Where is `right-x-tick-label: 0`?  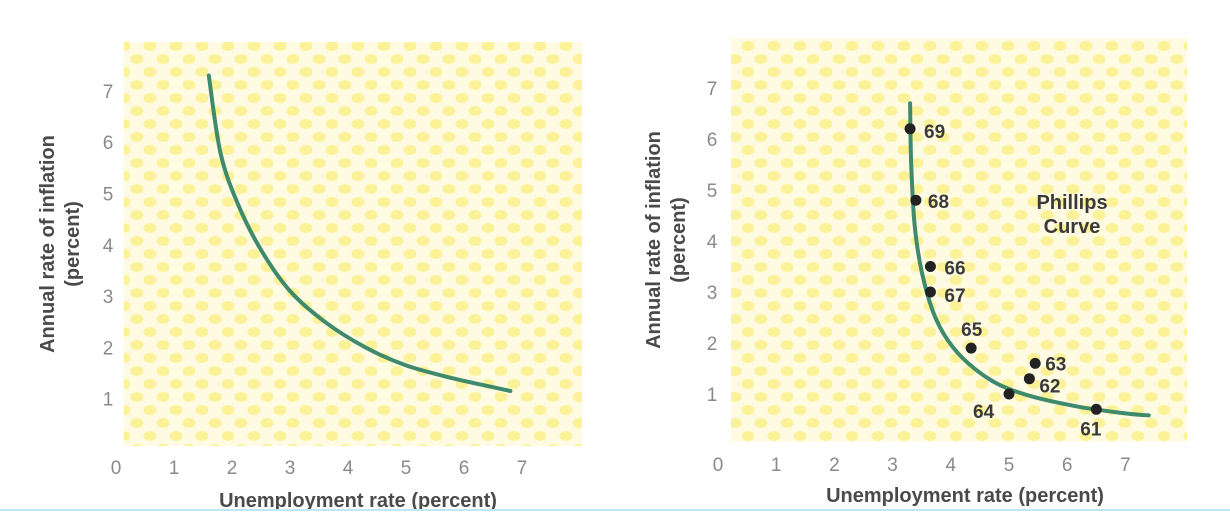 right-x-tick-label: 0 is located at coordinates (718, 465).